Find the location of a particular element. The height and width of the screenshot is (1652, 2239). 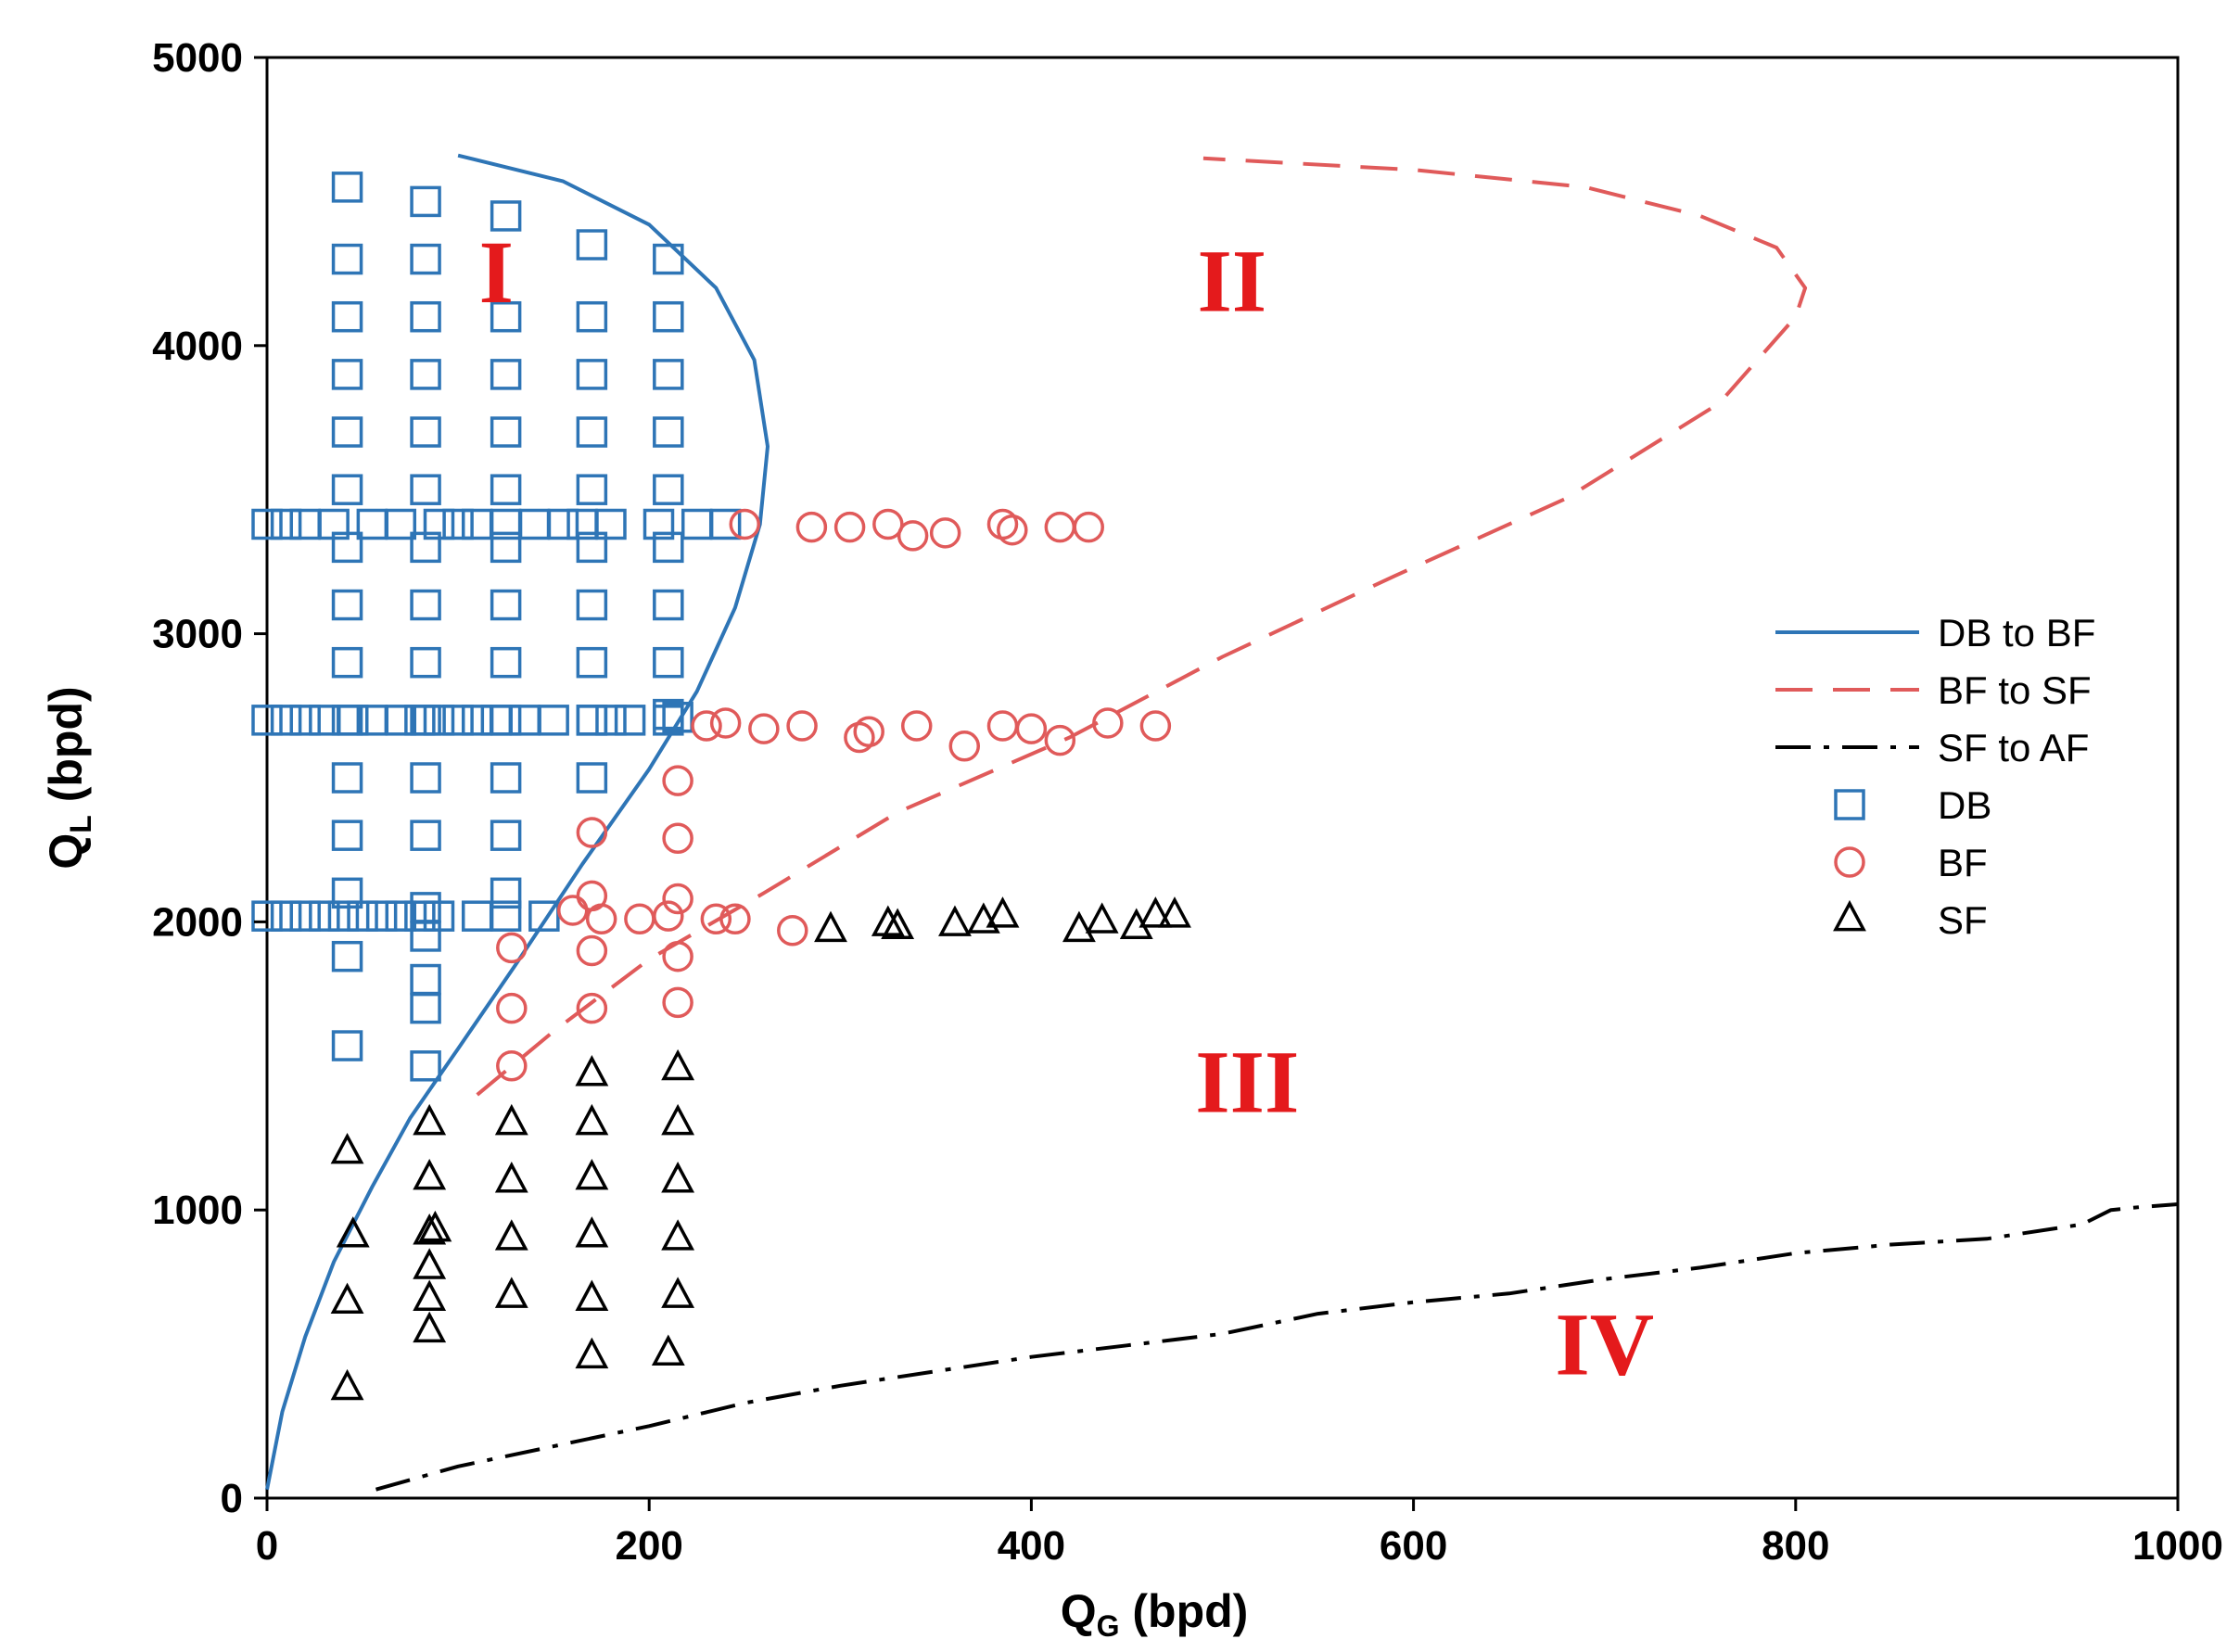

series-db is located at coordinates (496, 627).